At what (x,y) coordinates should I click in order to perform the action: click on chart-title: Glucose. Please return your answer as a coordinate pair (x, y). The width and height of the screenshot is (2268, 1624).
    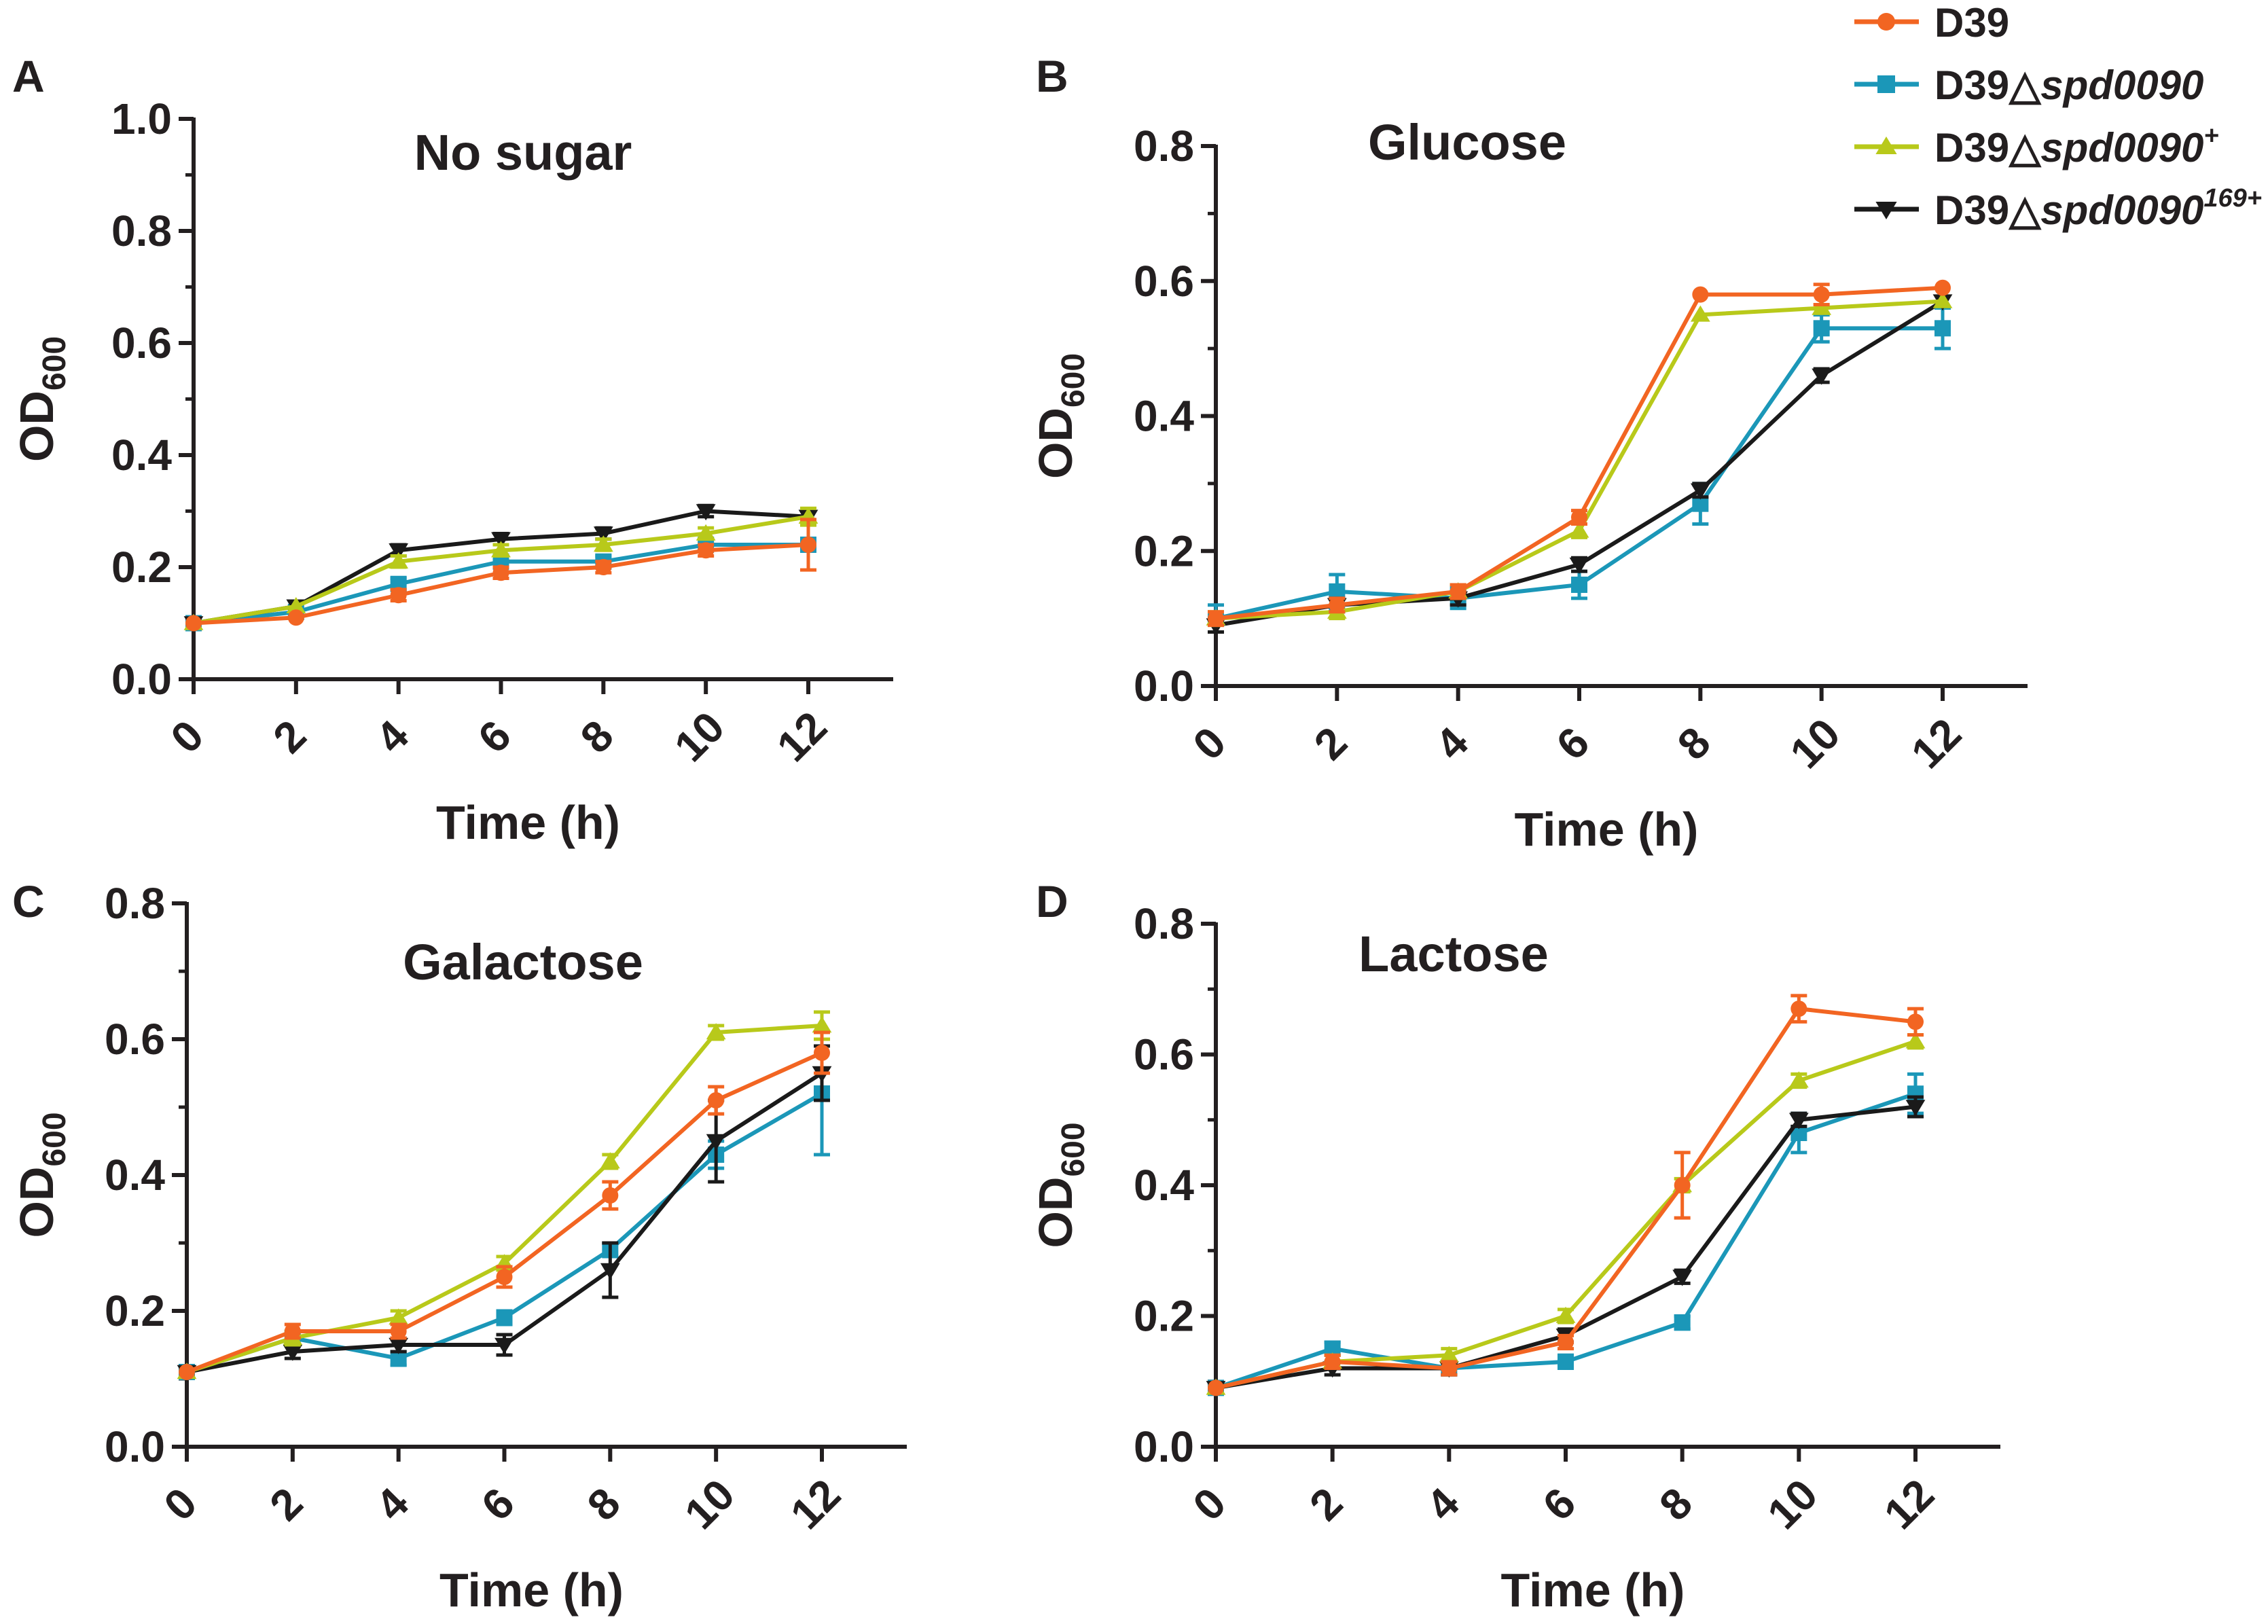
    Looking at the image, I should click on (1467, 142).